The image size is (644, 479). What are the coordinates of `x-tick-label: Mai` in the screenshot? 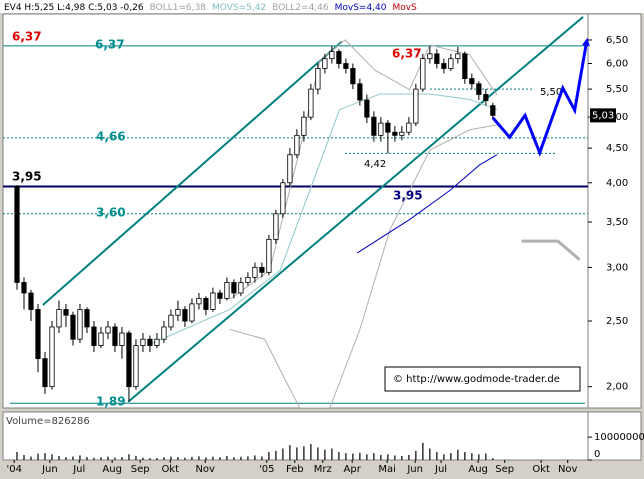 It's located at (387, 469).